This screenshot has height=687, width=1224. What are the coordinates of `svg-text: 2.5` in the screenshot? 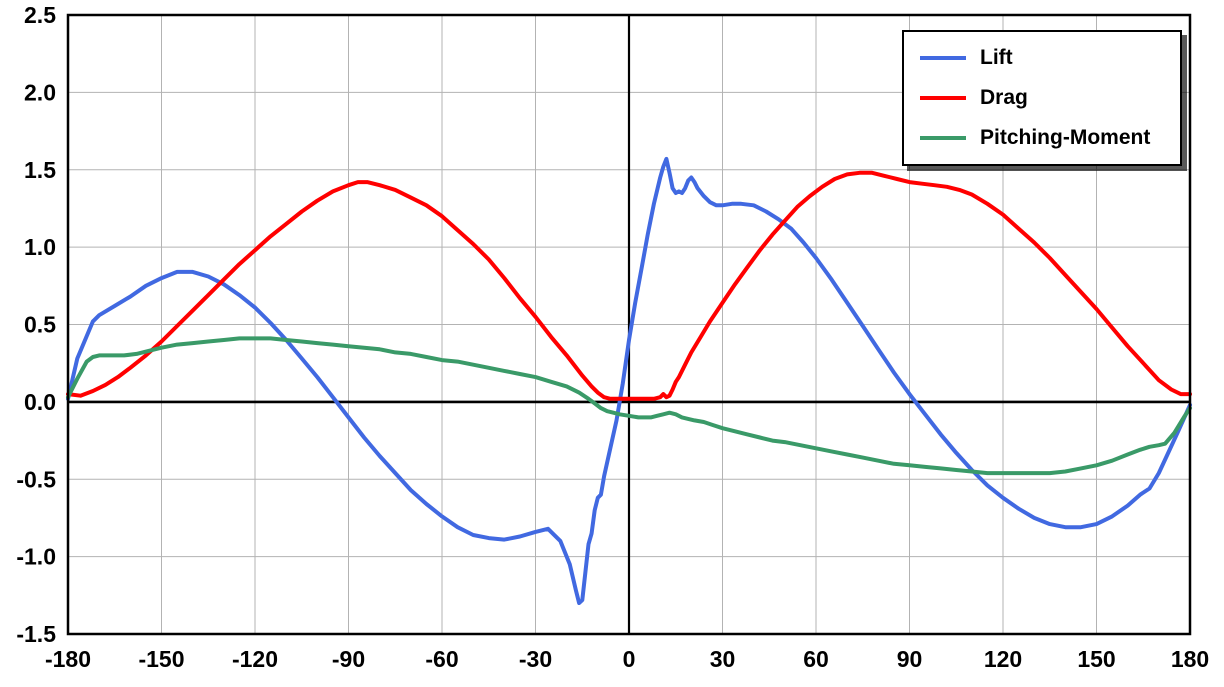 It's located at (40, 15).